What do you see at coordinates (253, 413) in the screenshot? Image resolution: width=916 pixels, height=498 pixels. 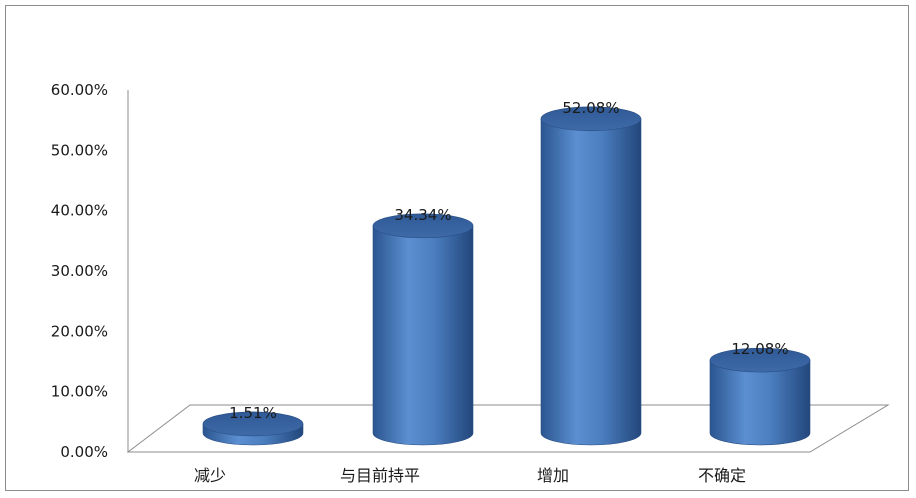 I see `data-label: 1.51%` at bounding box center [253, 413].